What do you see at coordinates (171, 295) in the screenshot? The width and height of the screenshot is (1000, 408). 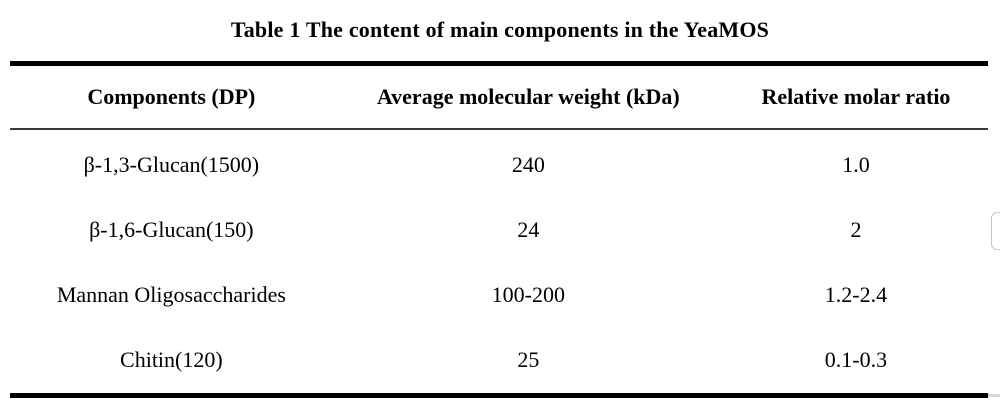 I see `cell-component: Mannan Oligosaccharides` at bounding box center [171, 295].